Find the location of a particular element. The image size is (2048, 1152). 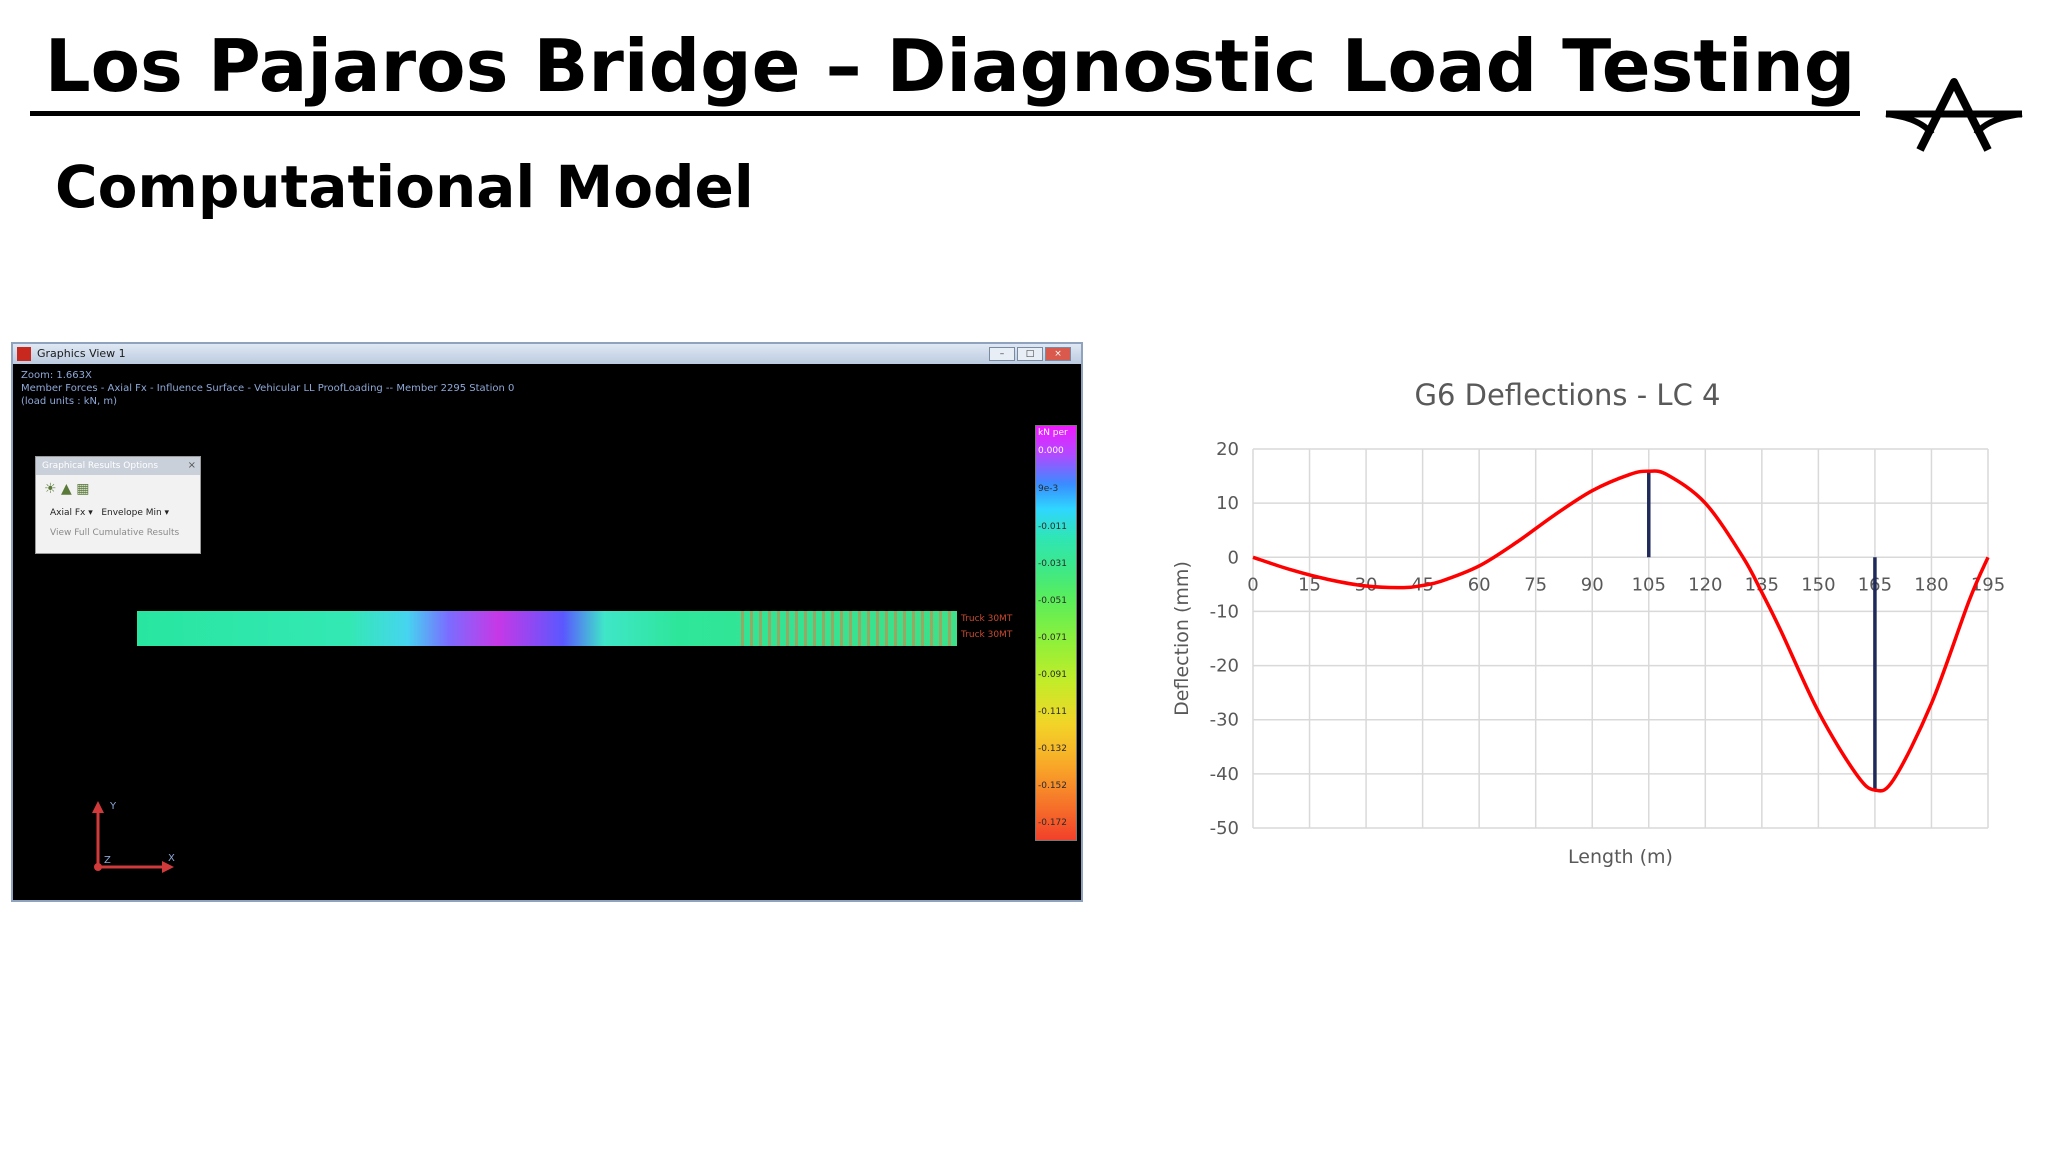

options-toolbar: ☀ ▲ ▦ is located at coordinates (66, 489).